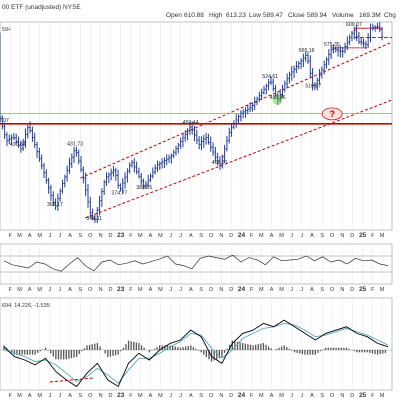 The image size is (400, 400). I want to click on price-label: 462.07, so click(4, 121).